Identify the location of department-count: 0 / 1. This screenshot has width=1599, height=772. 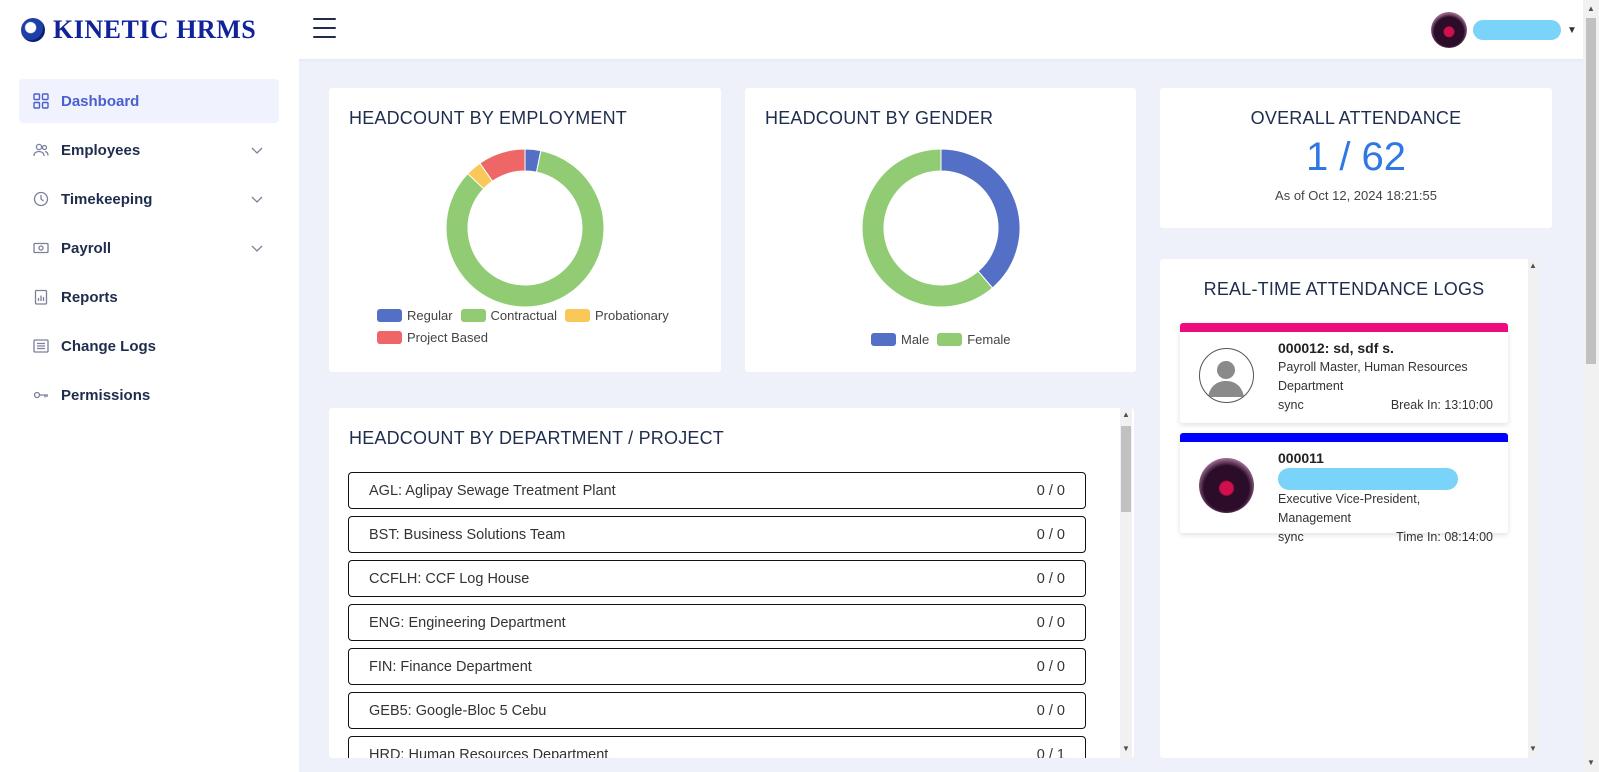
(1050, 752).